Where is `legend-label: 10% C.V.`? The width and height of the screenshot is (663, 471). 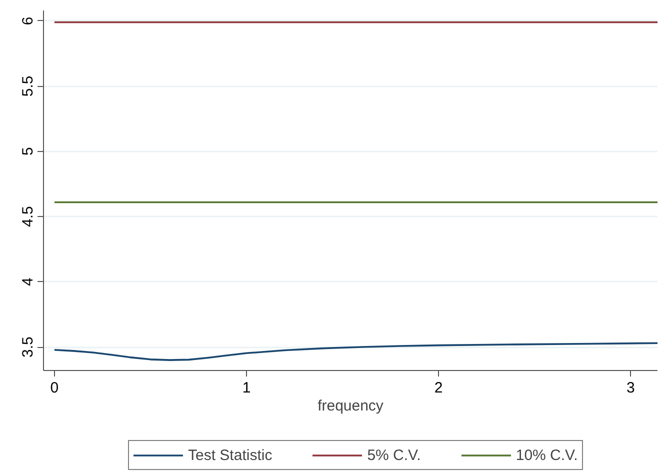
legend-label: 10% C.V. is located at coordinates (547, 455).